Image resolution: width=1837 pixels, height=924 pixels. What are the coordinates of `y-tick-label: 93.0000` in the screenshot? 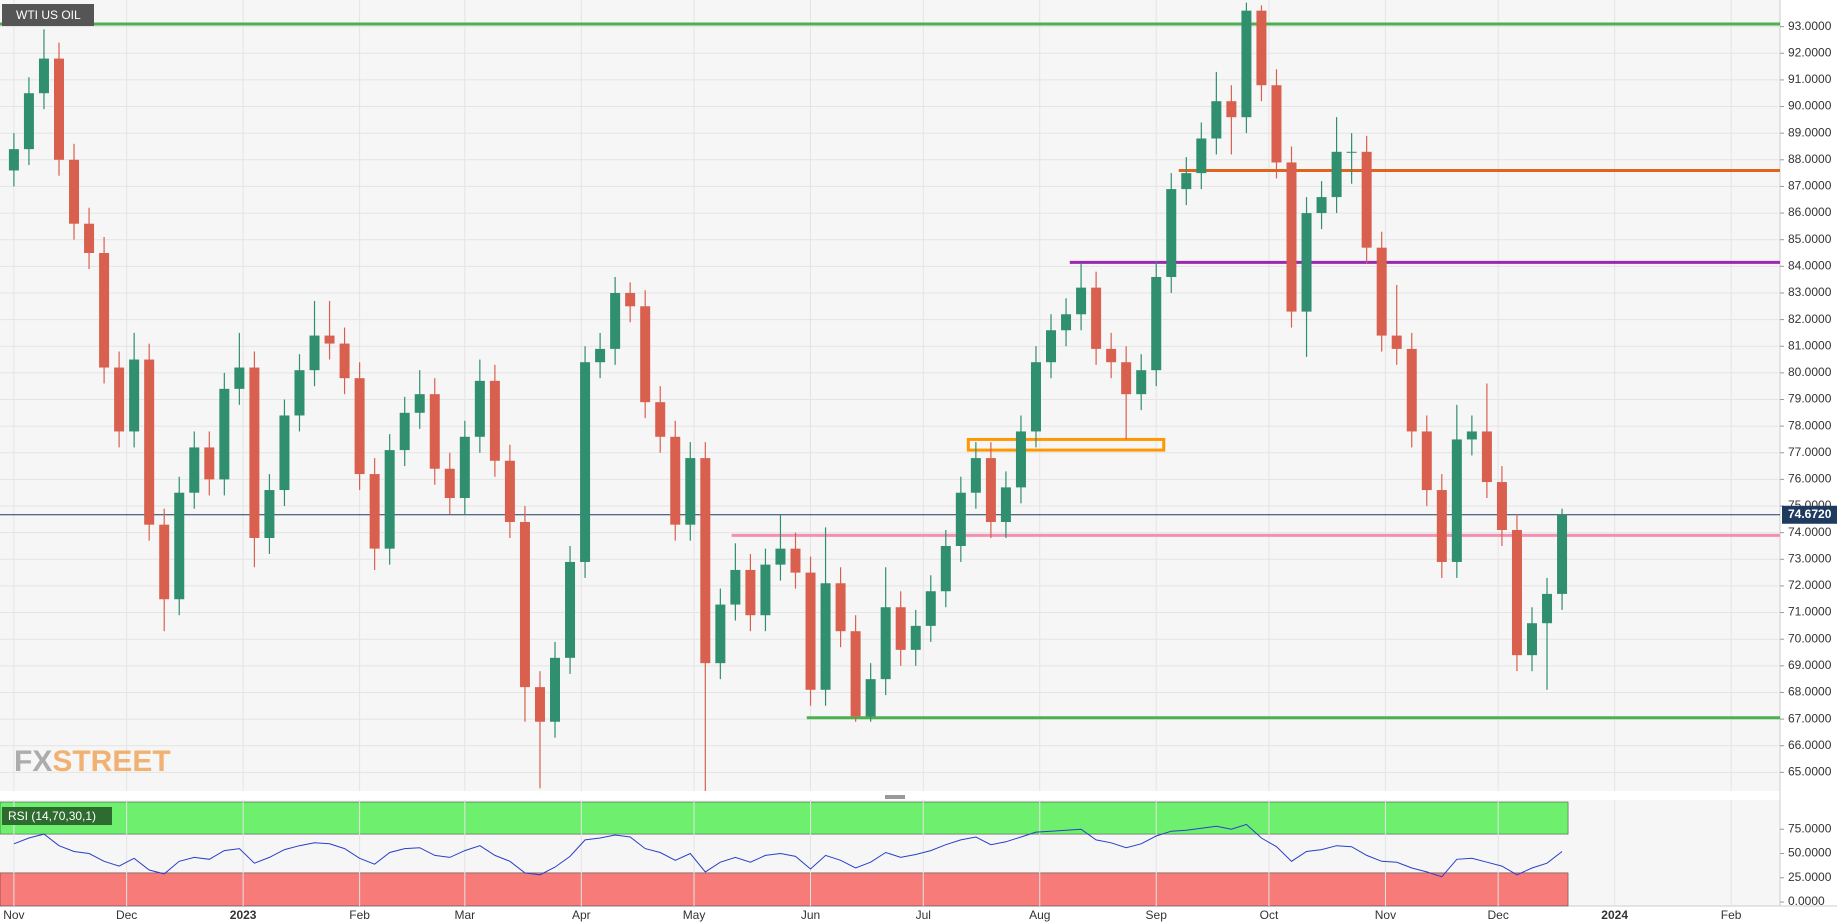 It's located at (1810, 26).